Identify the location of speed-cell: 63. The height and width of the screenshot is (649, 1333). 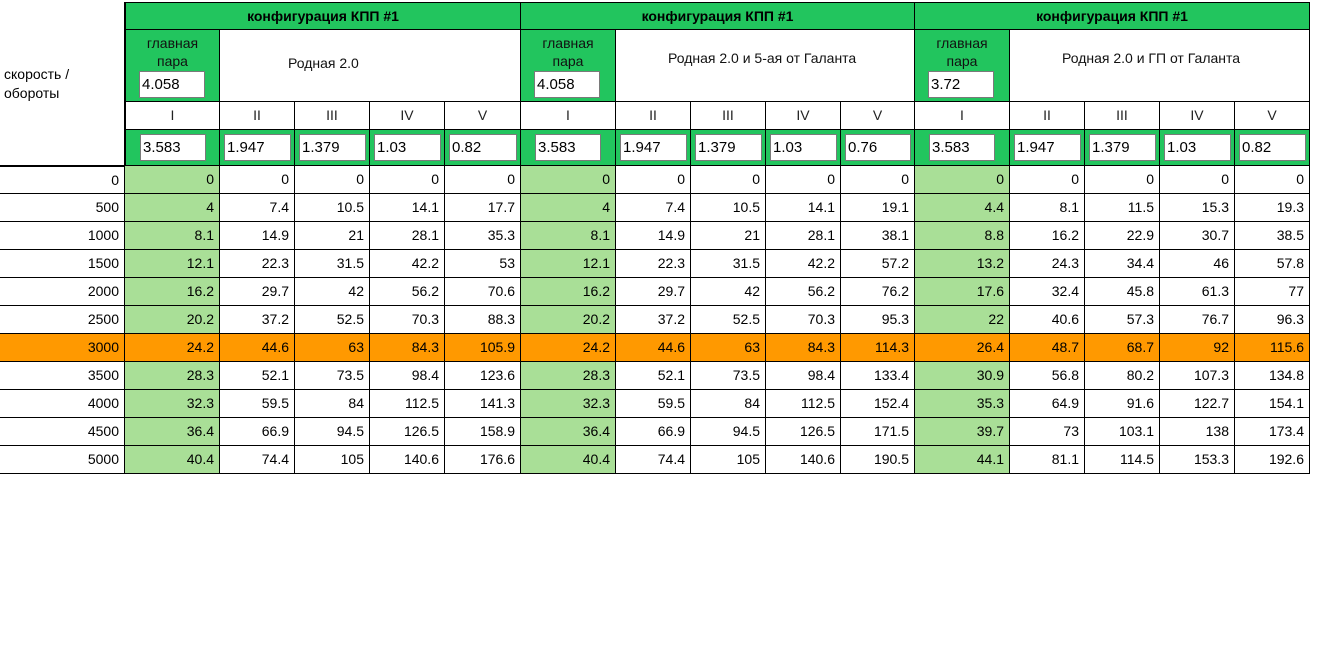
(728, 348).